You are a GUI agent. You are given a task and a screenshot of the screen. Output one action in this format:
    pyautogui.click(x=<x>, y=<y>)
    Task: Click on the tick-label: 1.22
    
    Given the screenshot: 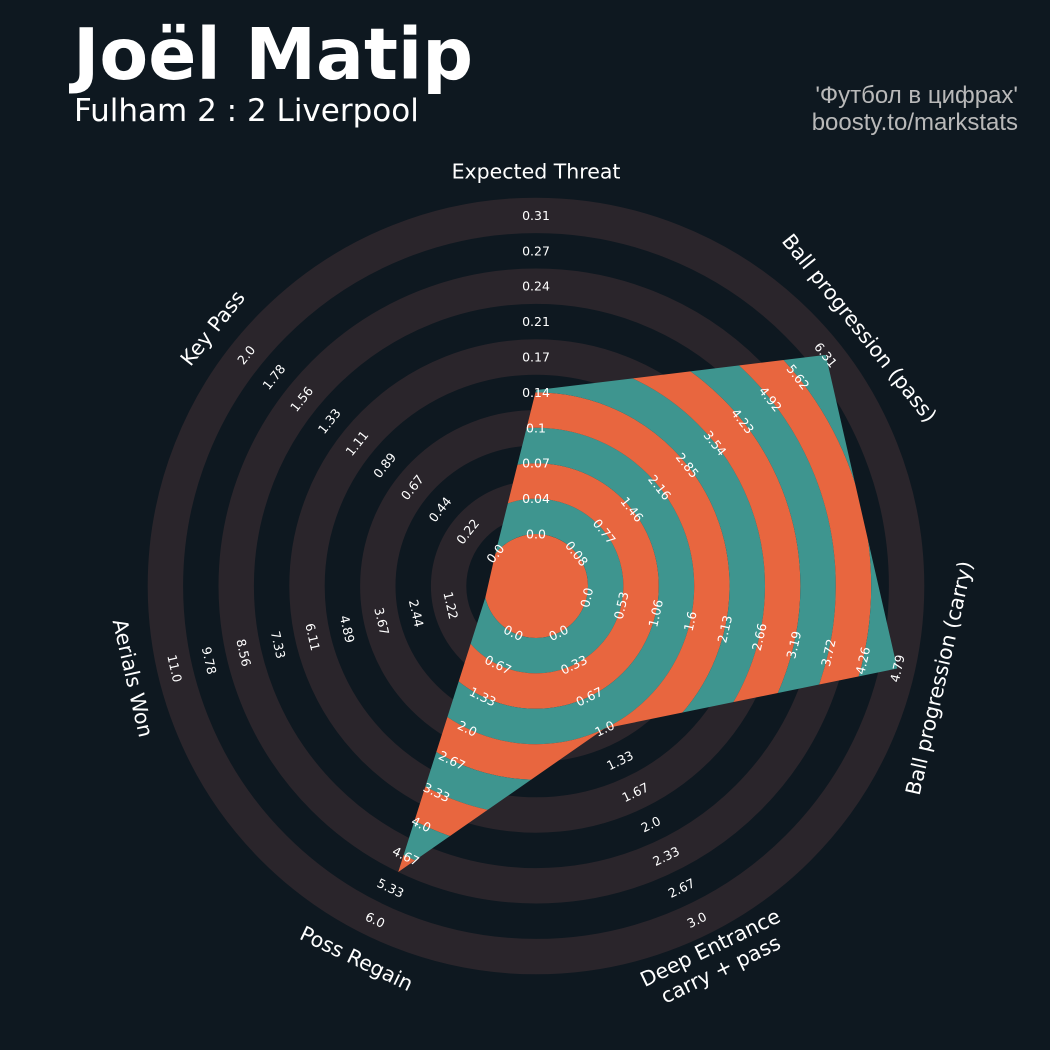 What is the action you would take?
    pyautogui.click(x=450, y=605)
    